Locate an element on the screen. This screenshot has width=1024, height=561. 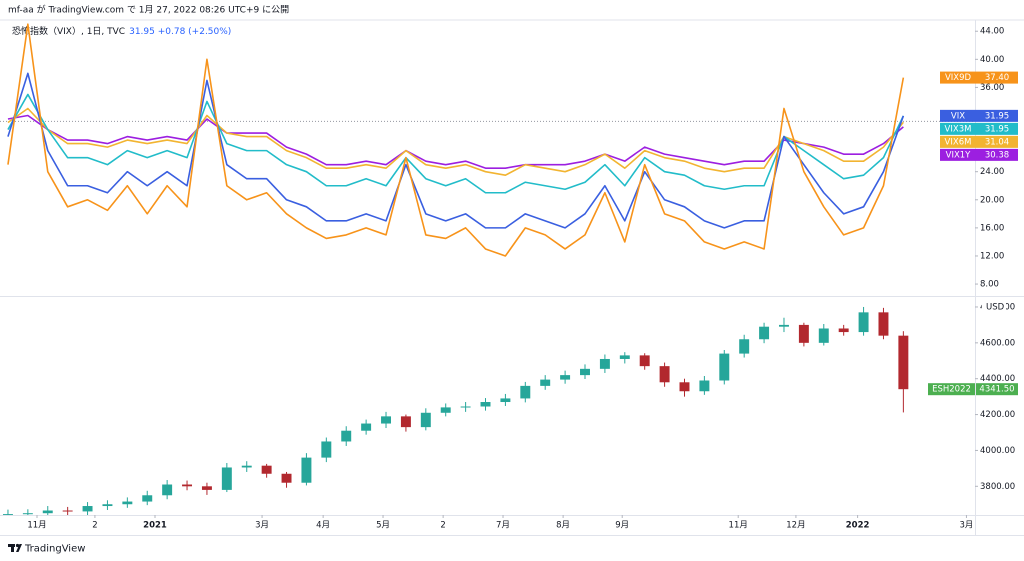
tag-name: VIX9D is located at coordinates (958, 78).